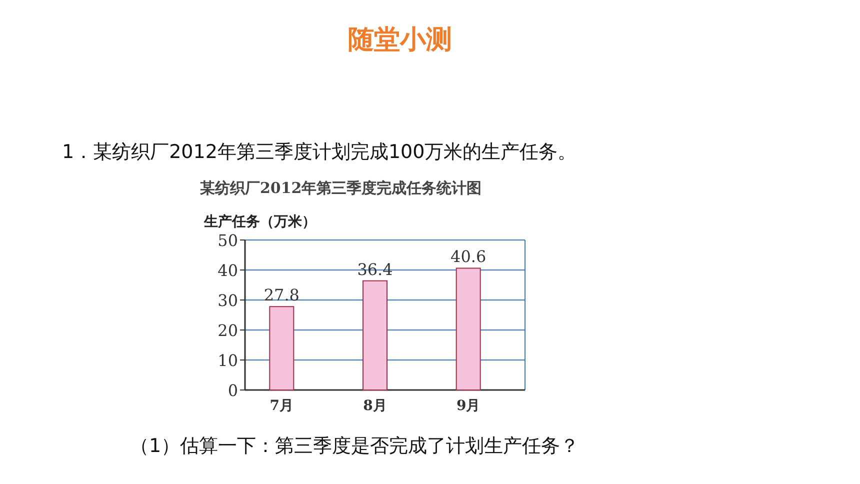 This screenshot has width=860, height=484. What do you see at coordinates (282, 406) in the screenshot?
I see `x-tick-label: 7月` at bounding box center [282, 406].